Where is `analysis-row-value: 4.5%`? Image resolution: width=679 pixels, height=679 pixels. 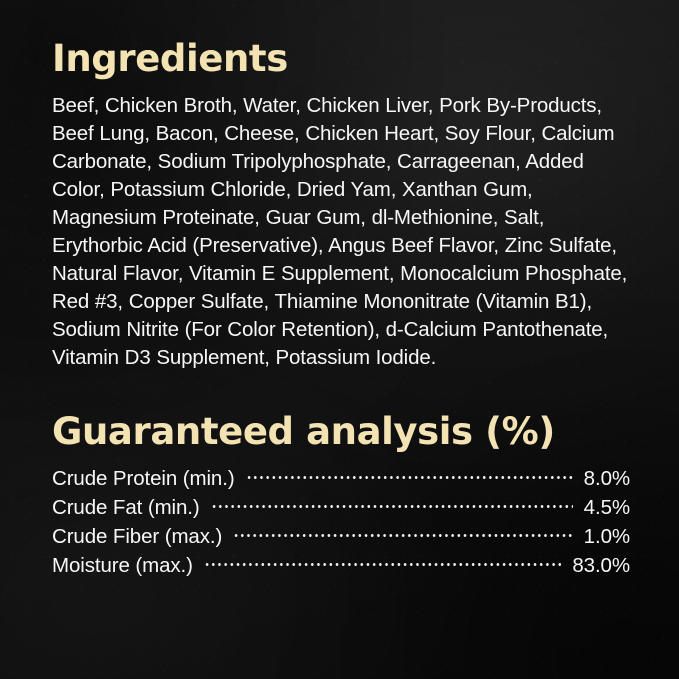 analysis-row-value: 4.5% is located at coordinates (606, 507).